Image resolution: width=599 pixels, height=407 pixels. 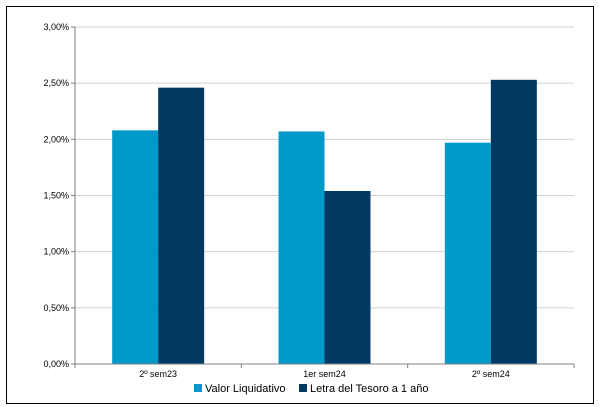 What do you see at coordinates (56, 252) in the screenshot?
I see `y-tick-label: 1,00%` at bounding box center [56, 252].